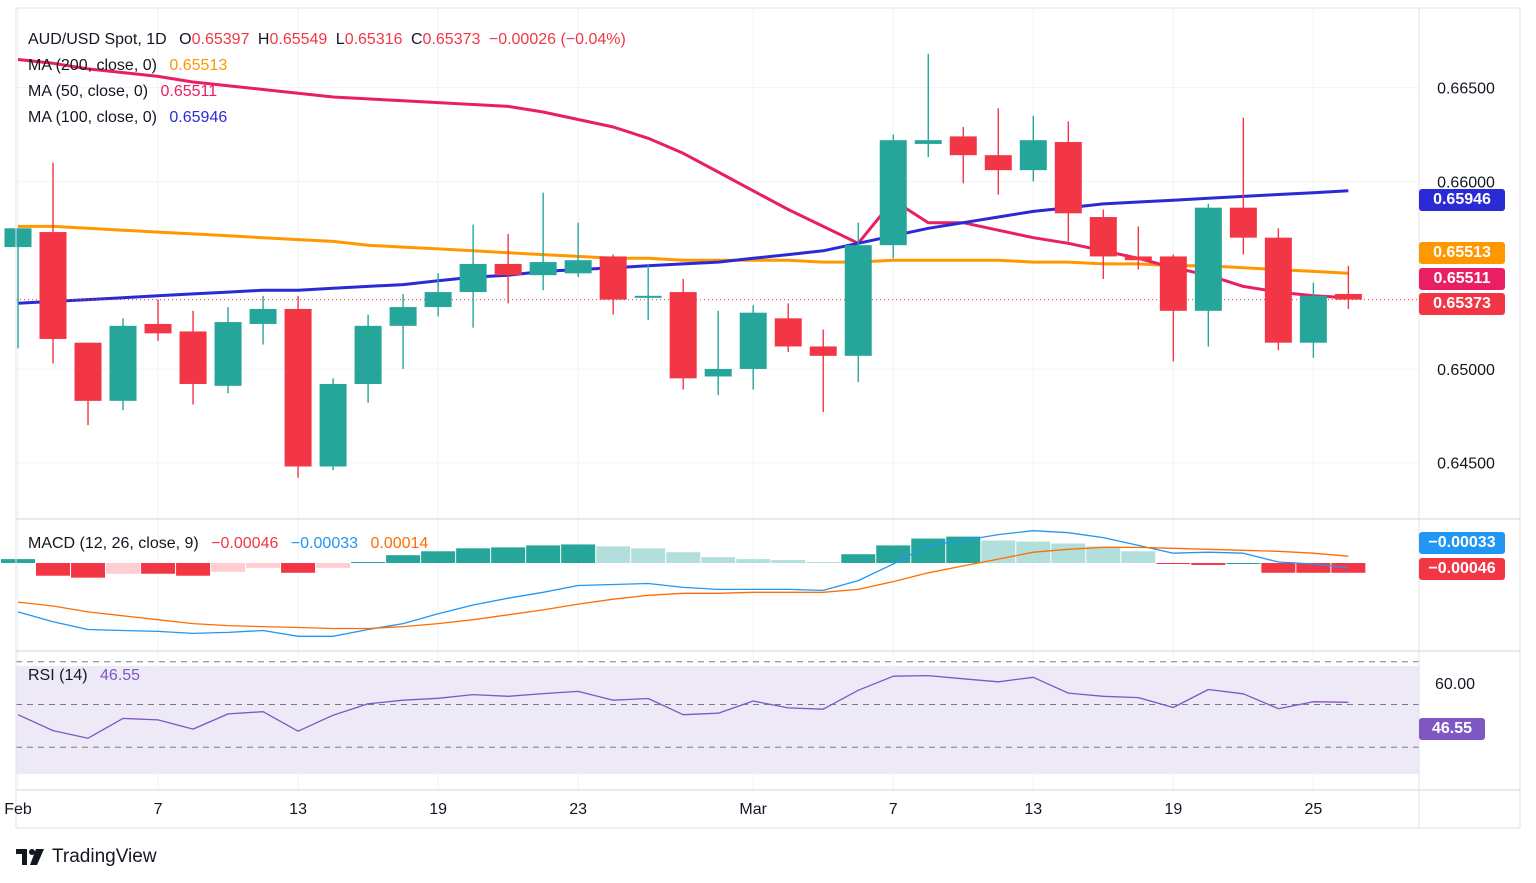 Image resolution: width=1536 pixels, height=883 pixels. I want to click on time-tick-label: 25, so click(1313, 809).